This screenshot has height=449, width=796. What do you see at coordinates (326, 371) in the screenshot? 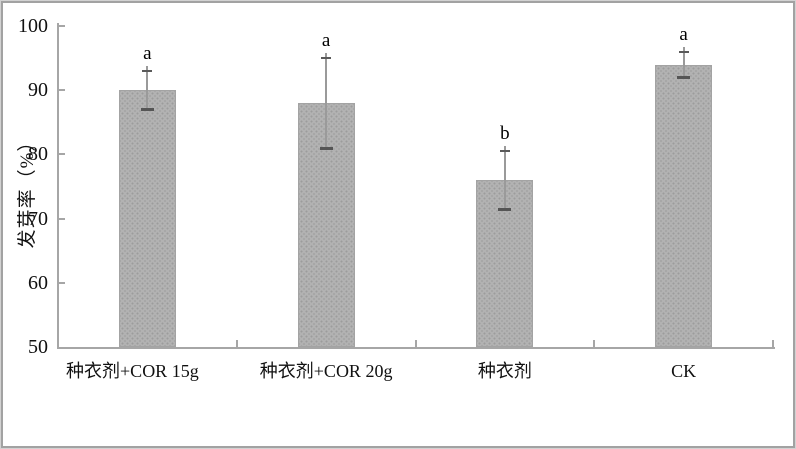
I see `x-category-label: 种衣剂+COR 20g` at bounding box center [326, 371].